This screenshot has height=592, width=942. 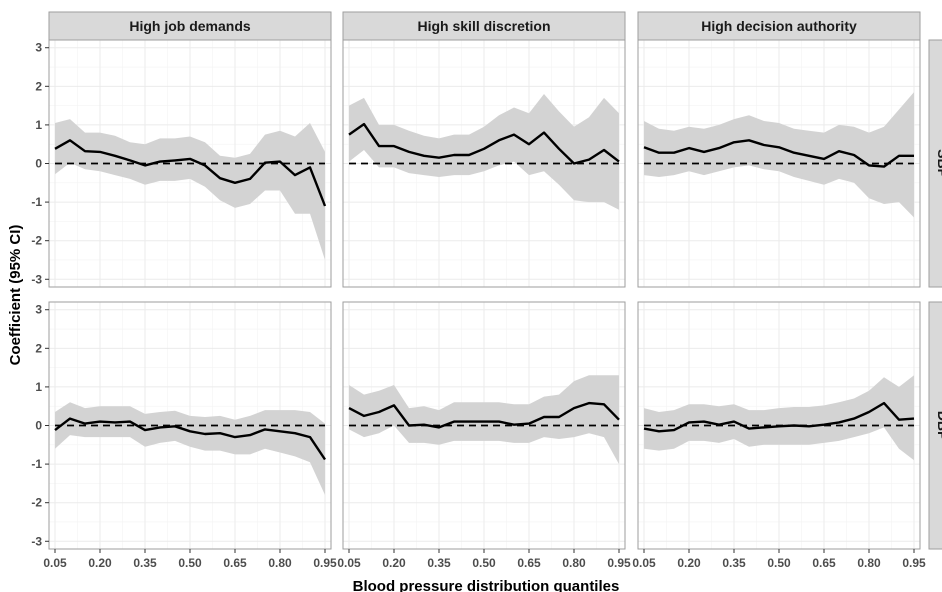 What do you see at coordinates (15, 295) in the screenshot?
I see `y-axis-title: Coefficient (95% CI)` at bounding box center [15, 295].